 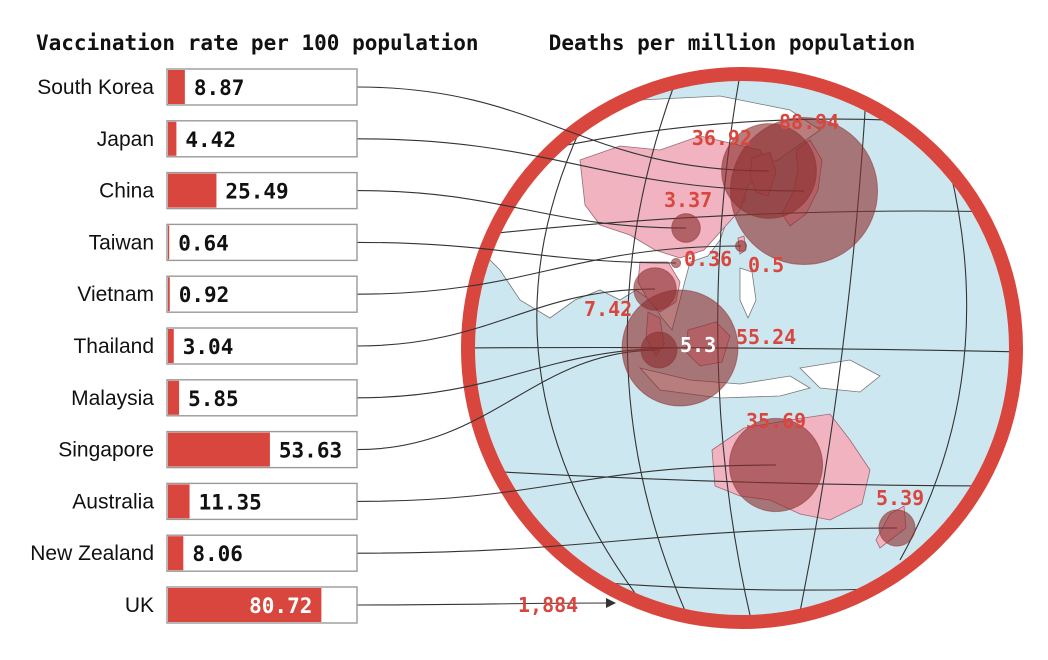 What do you see at coordinates (766, 337) in the screenshot?
I see `bubble-label-malaysia: 55.24` at bounding box center [766, 337].